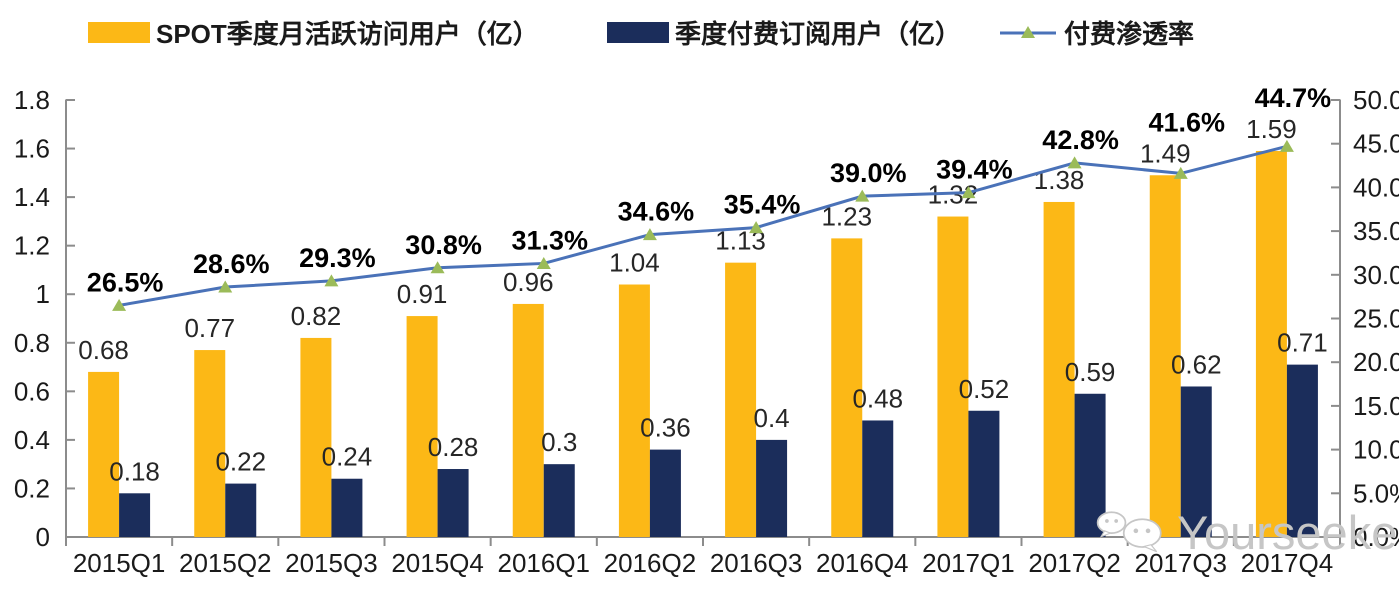 The image size is (1399, 596). Describe the element at coordinates (43, 537) in the screenshot. I see `svg-text: 0` at that location.